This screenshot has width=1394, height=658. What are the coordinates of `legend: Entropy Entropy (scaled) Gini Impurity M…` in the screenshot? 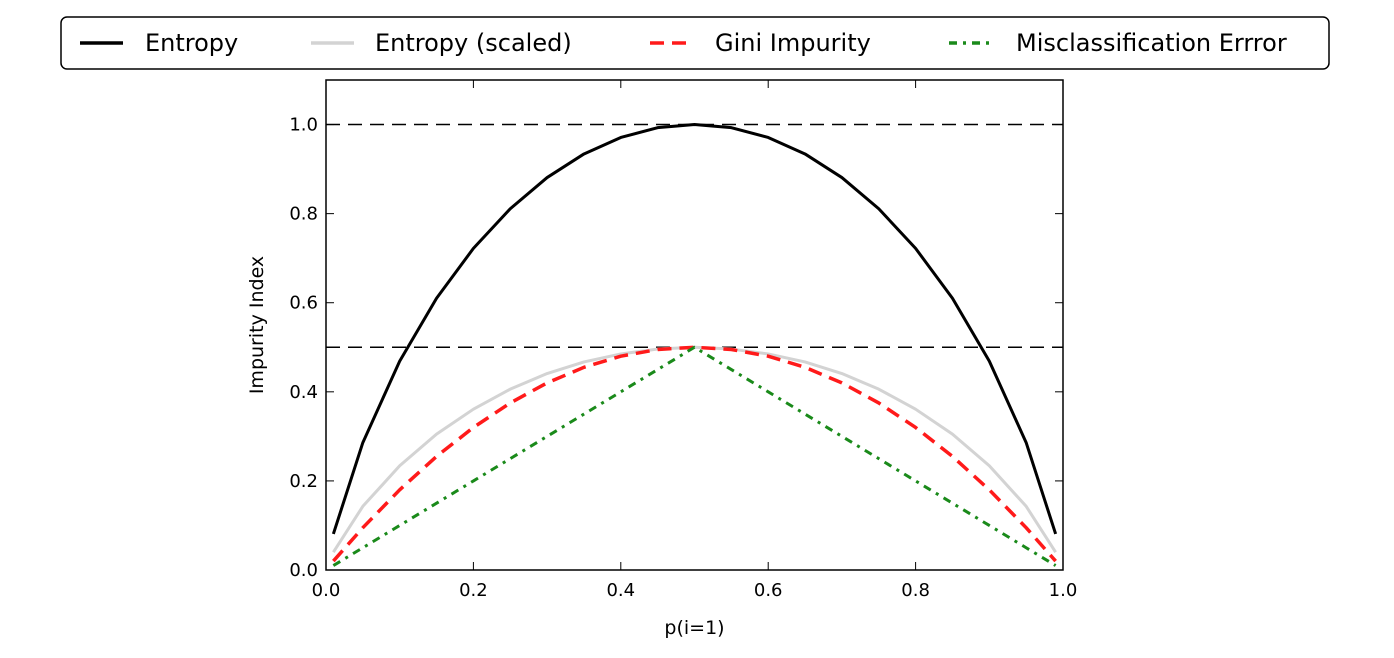 It's located at (695, 43).